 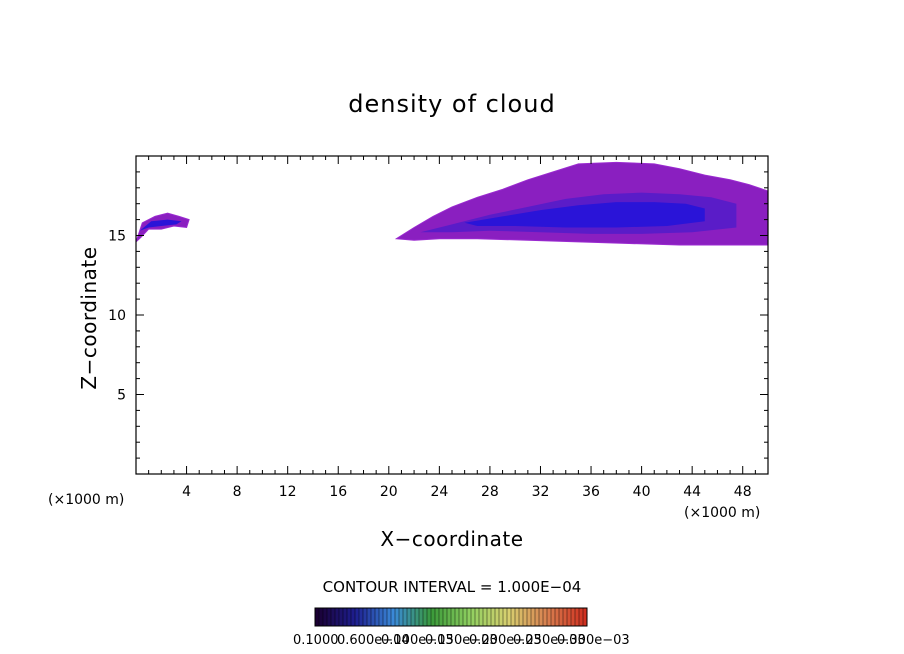 What do you see at coordinates (591, 492) in the screenshot?
I see `x-tick-label: 36` at bounding box center [591, 492].